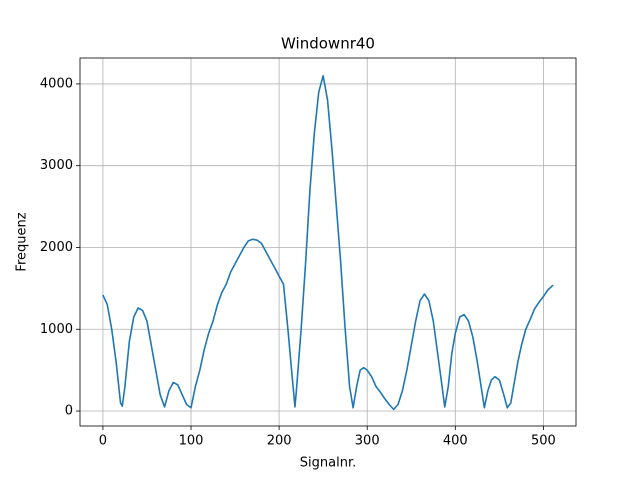 Image resolution: width=640 pixels, height=480 pixels. Describe the element at coordinates (367, 441) in the screenshot. I see `x-tick-label: 300` at that location.